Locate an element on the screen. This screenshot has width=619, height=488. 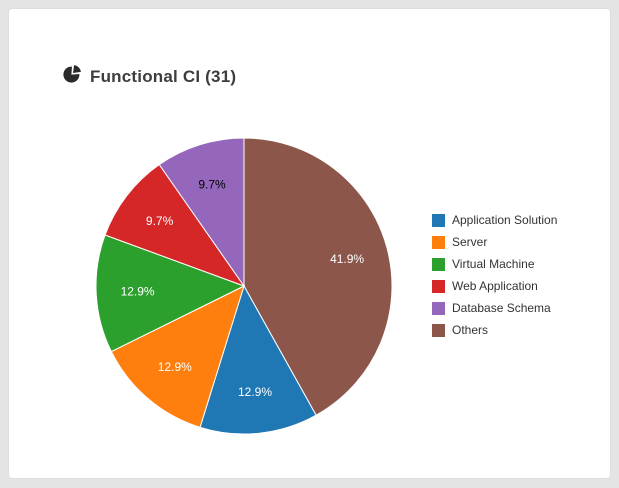
pie-slice-virtual-machine is located at coordinates (170, 293).